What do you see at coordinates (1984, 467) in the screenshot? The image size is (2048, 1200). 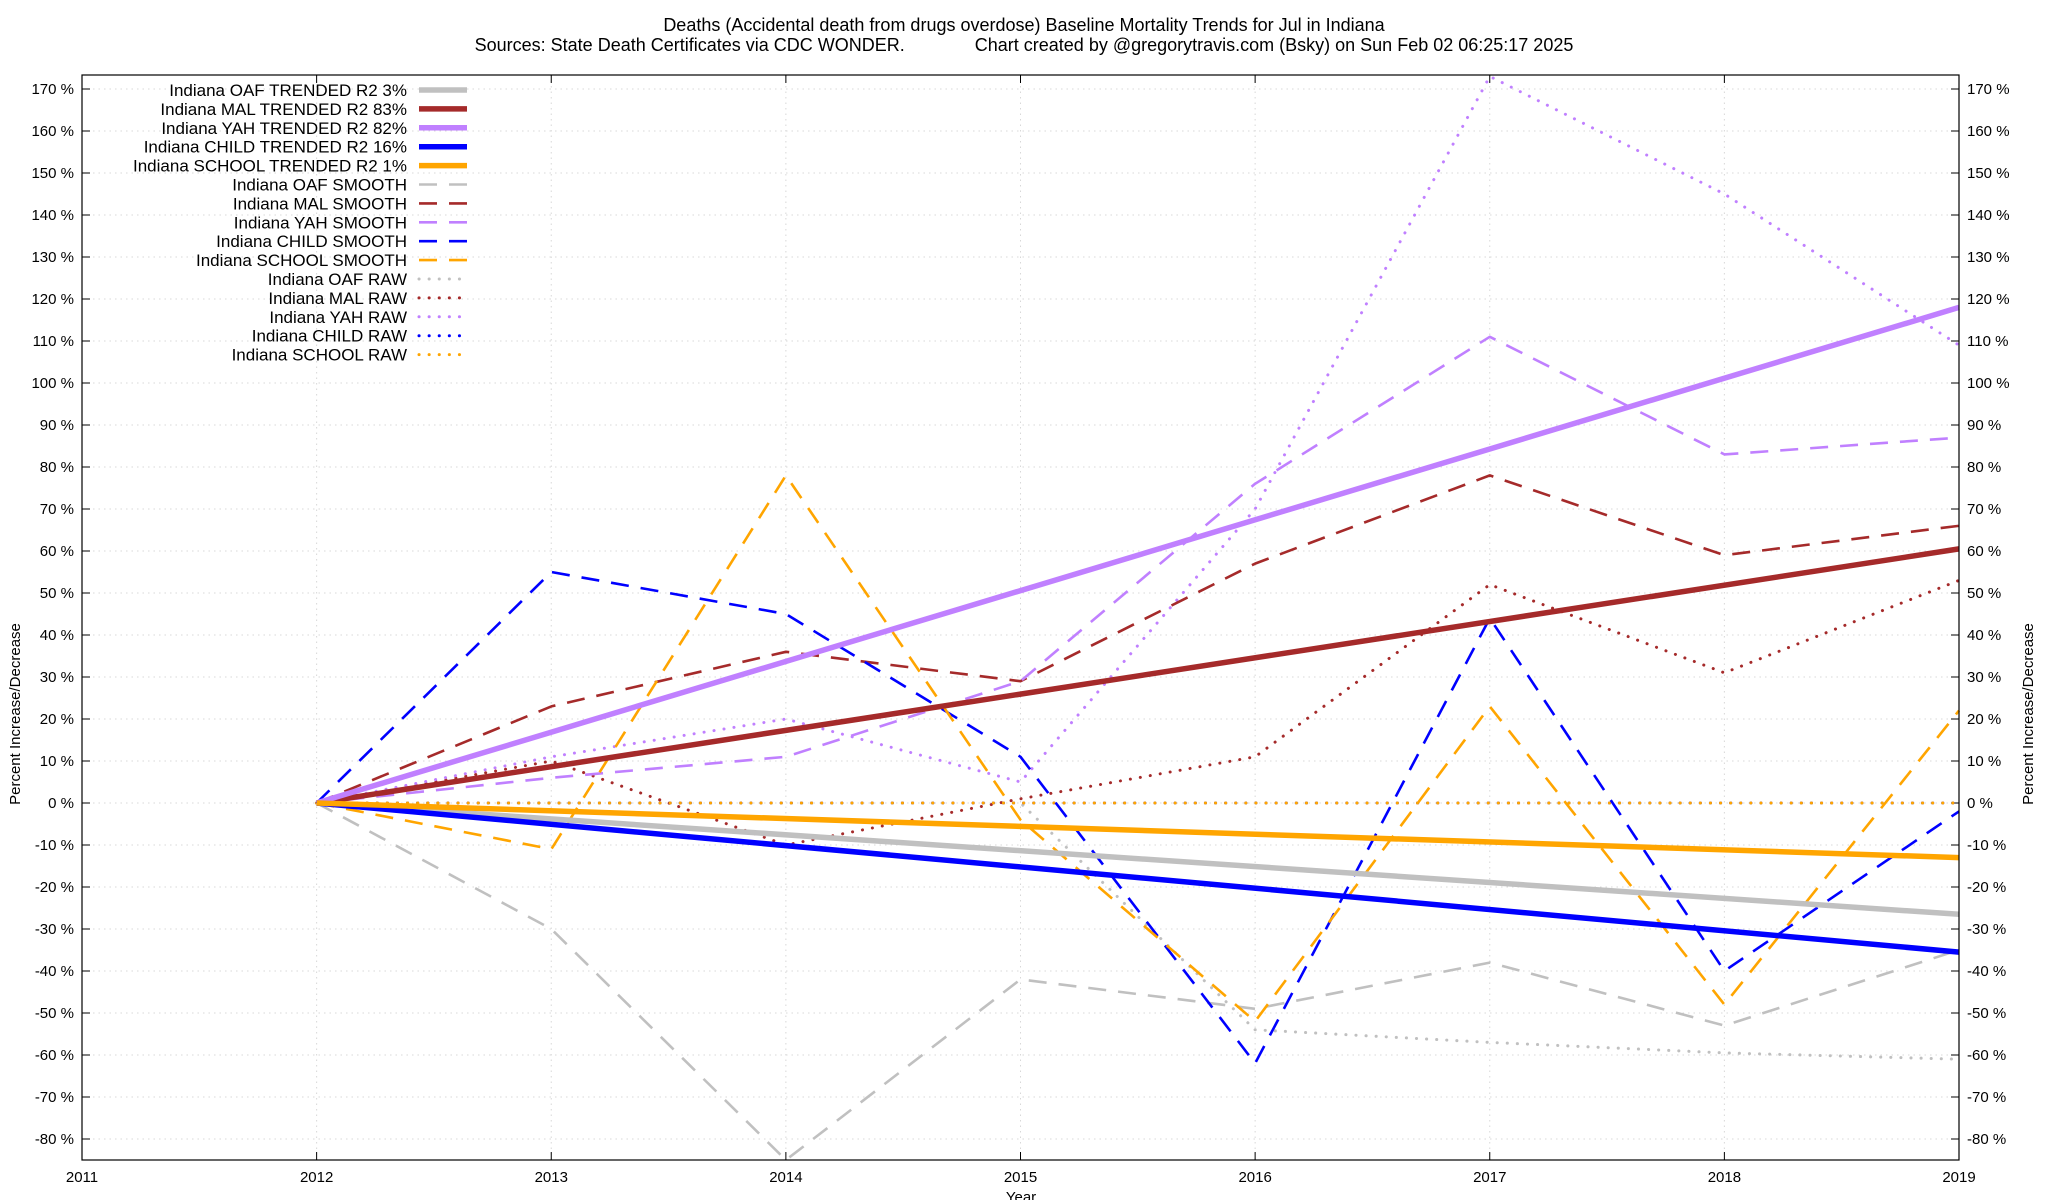 I see `y-tick-label-right: 80 %` at bounding box center [1984, 467].